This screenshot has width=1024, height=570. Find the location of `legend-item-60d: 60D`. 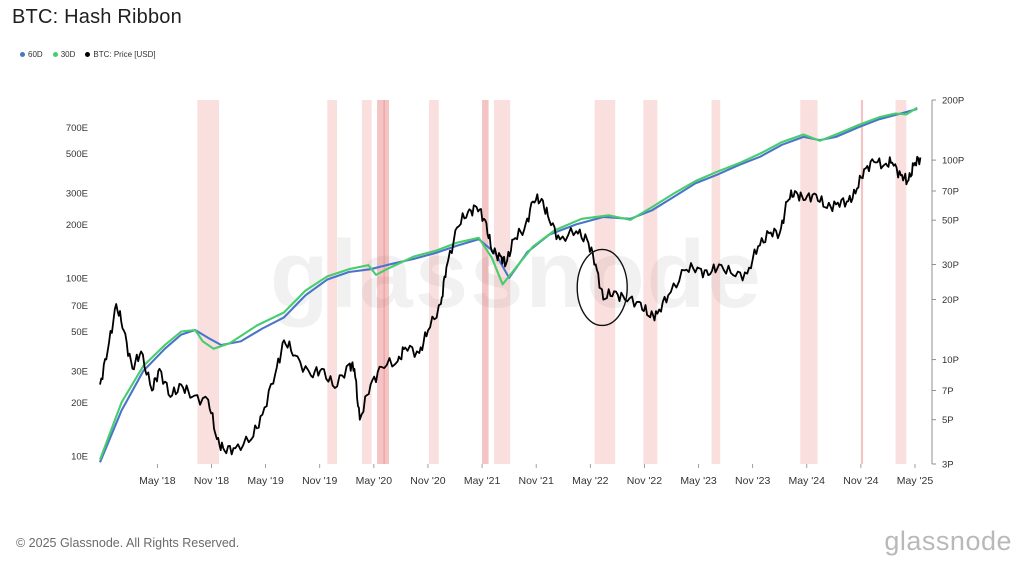

legend-item-60d: 60D is located at coordinates (31, 54).